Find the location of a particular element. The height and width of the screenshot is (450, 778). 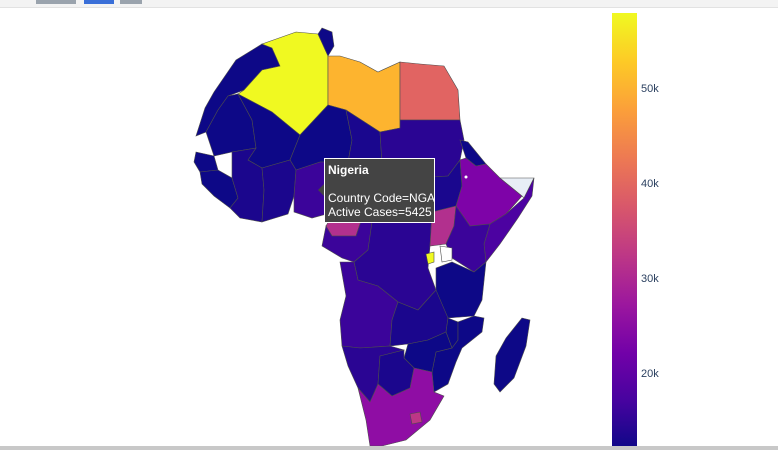

tooltip-country-name: Nigeria is located at coordinates (348, 170).